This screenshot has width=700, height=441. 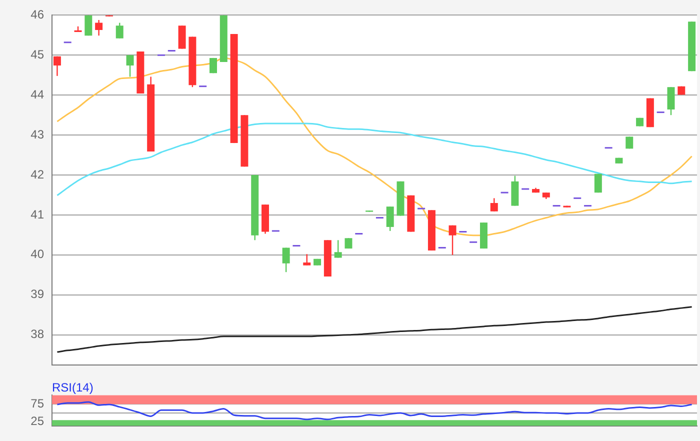 I want to click on y-tick-label: 38, so click(x=37, y=334).